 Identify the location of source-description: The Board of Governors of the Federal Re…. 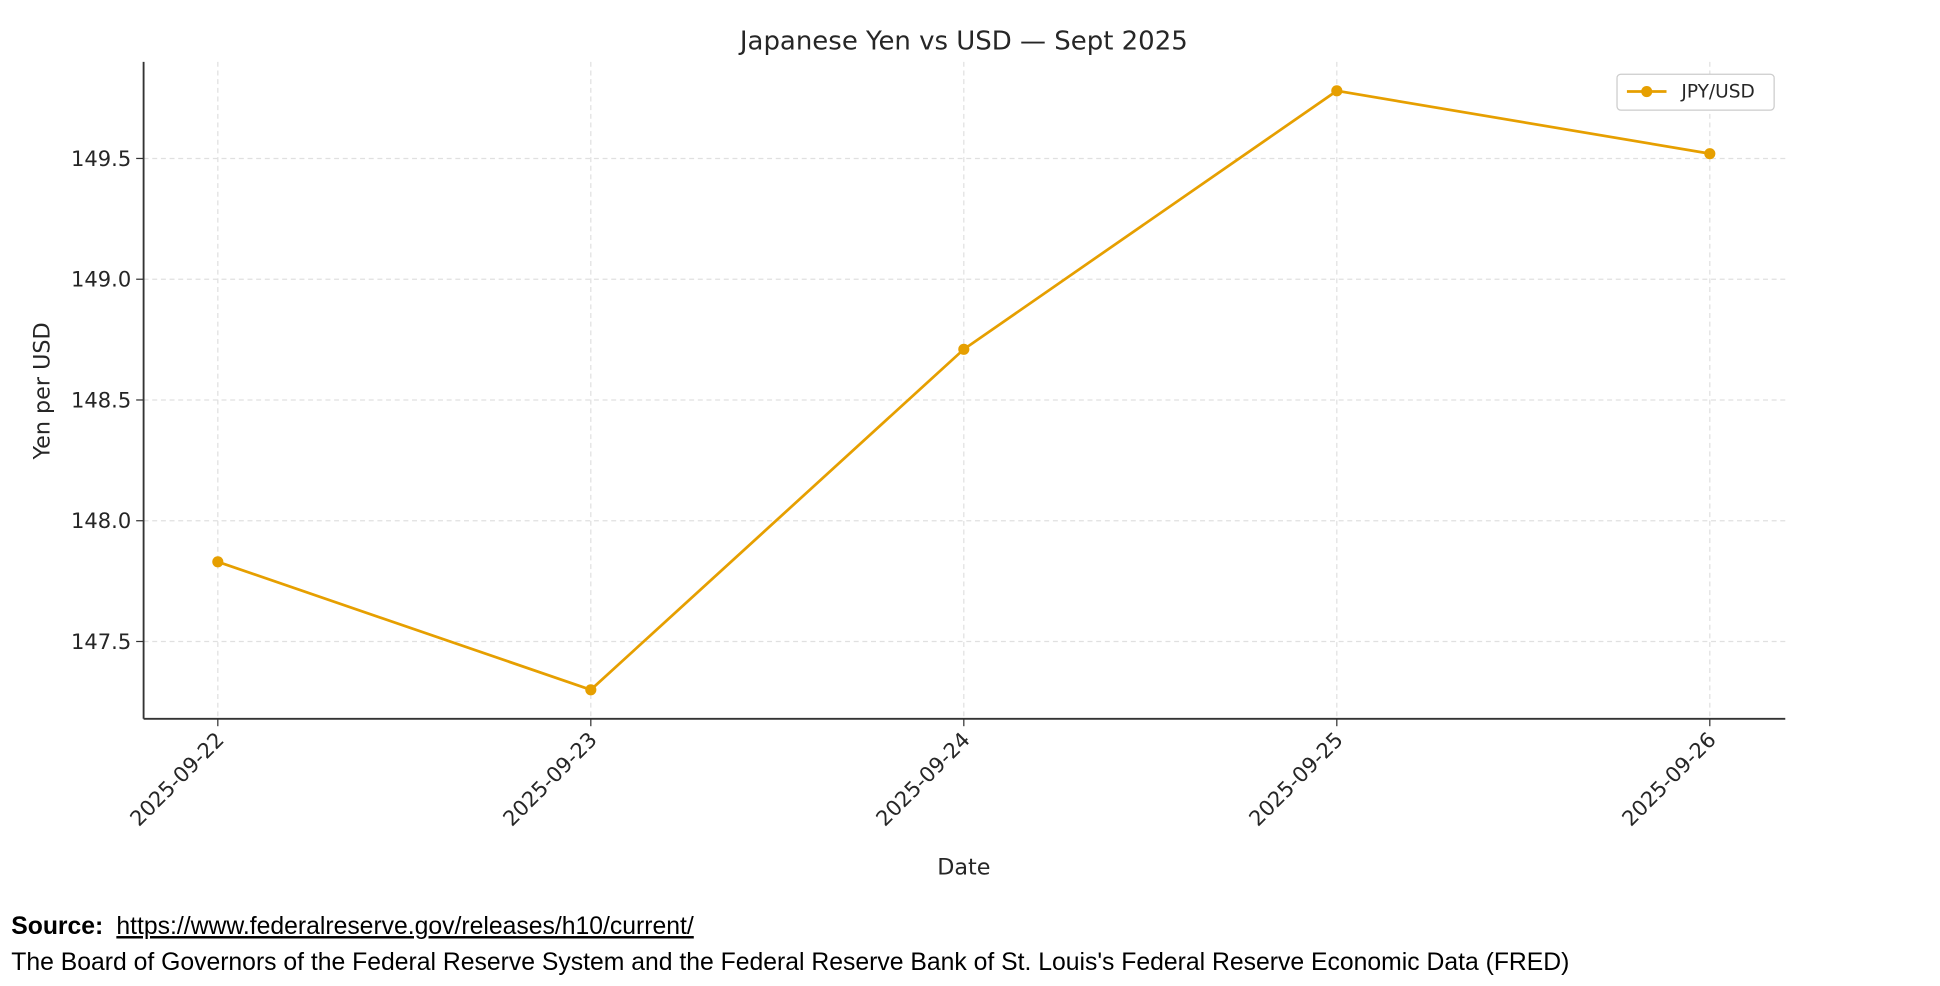
(790, 962).